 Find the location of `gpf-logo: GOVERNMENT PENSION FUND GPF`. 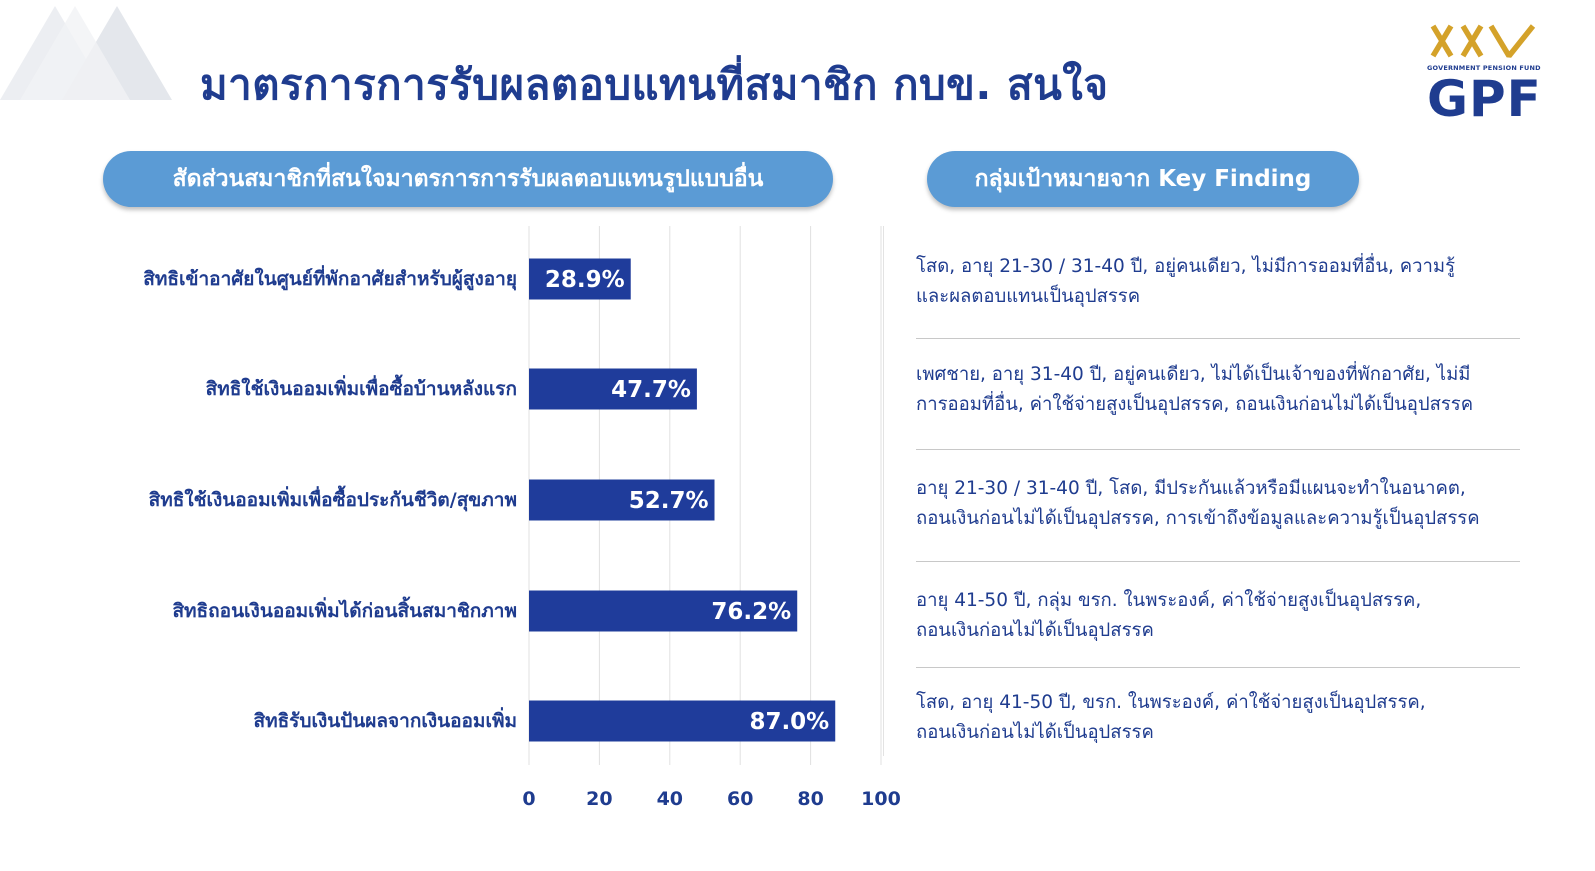

gpf-logo: GOVERNMENT PENSION FUND GPF is located at coordinates (1485, 77).